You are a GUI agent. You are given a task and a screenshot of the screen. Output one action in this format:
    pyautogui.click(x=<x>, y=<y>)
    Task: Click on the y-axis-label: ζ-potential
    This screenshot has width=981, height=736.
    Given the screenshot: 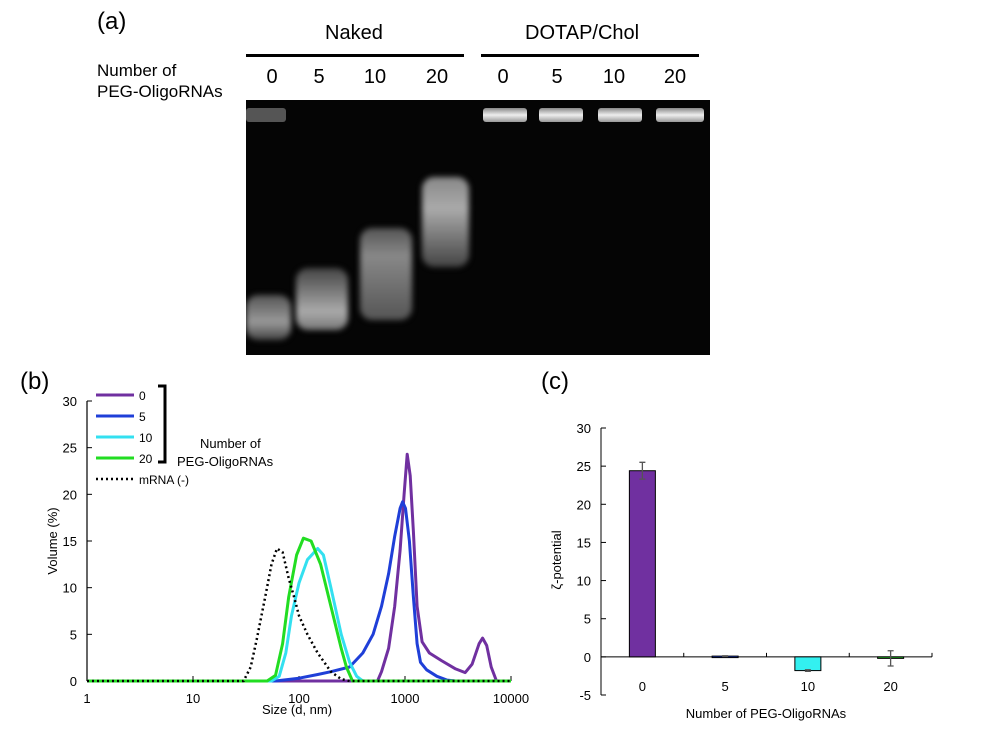 What is the action you would take?
    pyautogui.click(x=556, y=559)
    